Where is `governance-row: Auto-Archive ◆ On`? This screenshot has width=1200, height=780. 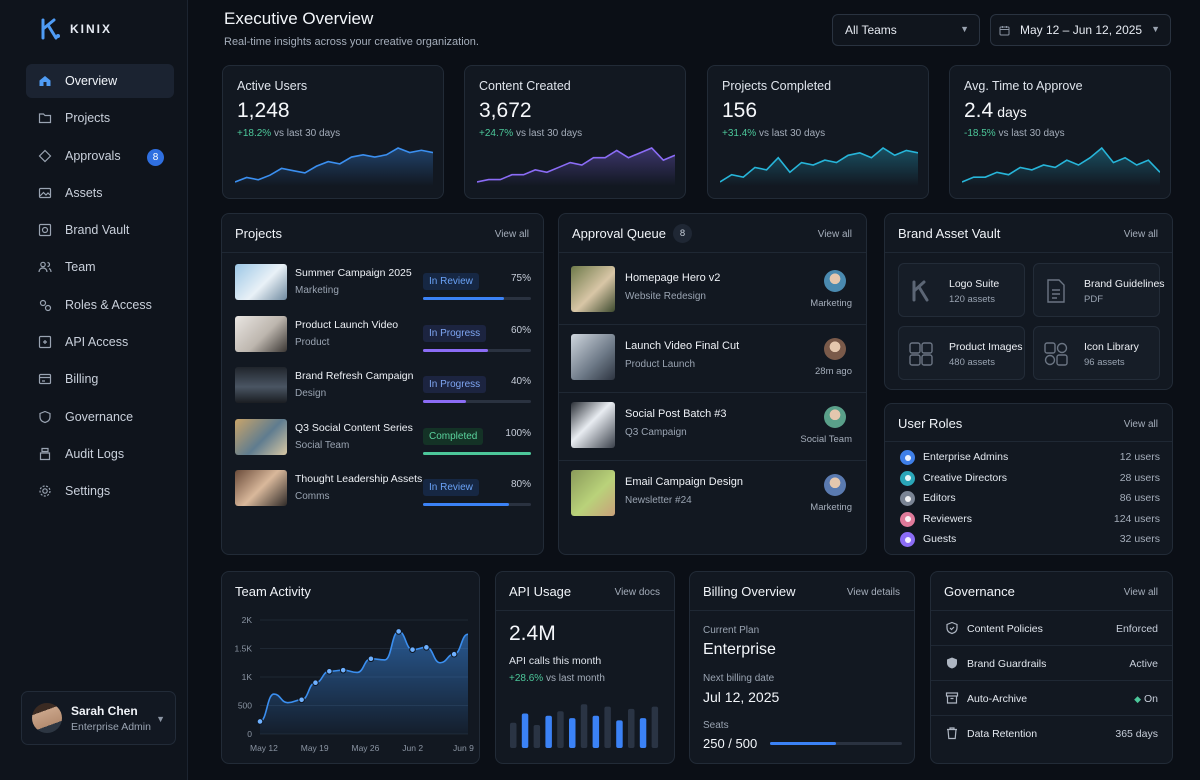 governance-row: Auto-Archive ◆ On is located at coordinates (1051, 698).